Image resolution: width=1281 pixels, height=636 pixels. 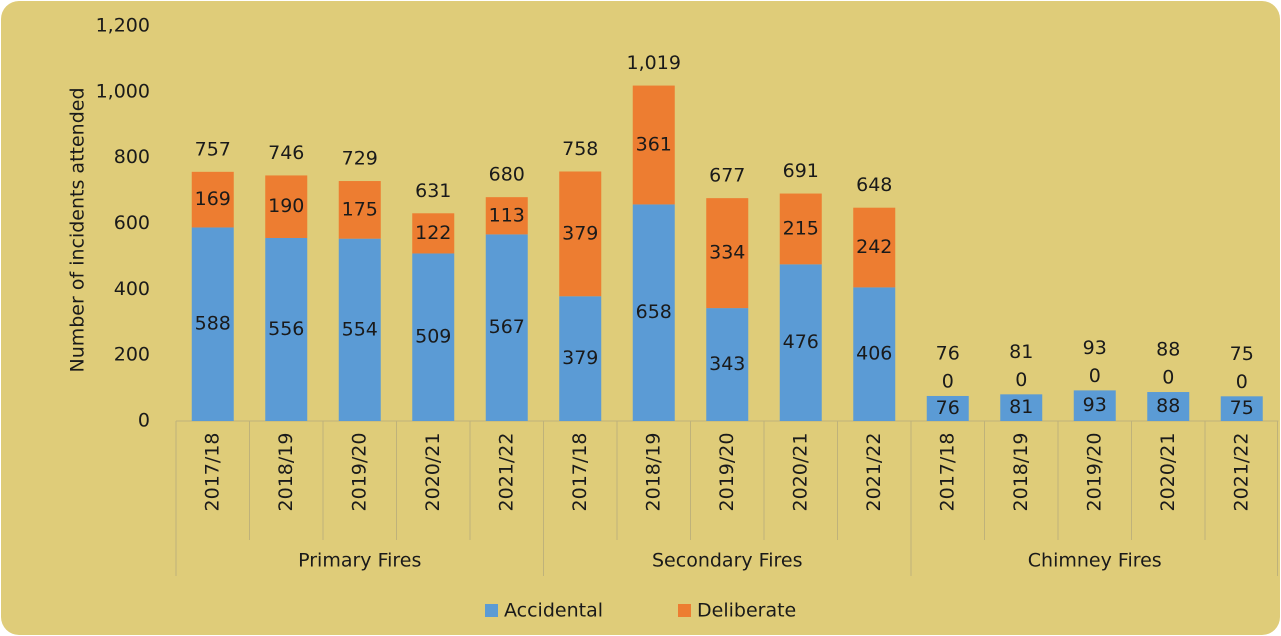 I want to click on data-label: 476, so click(x=801, y=342).